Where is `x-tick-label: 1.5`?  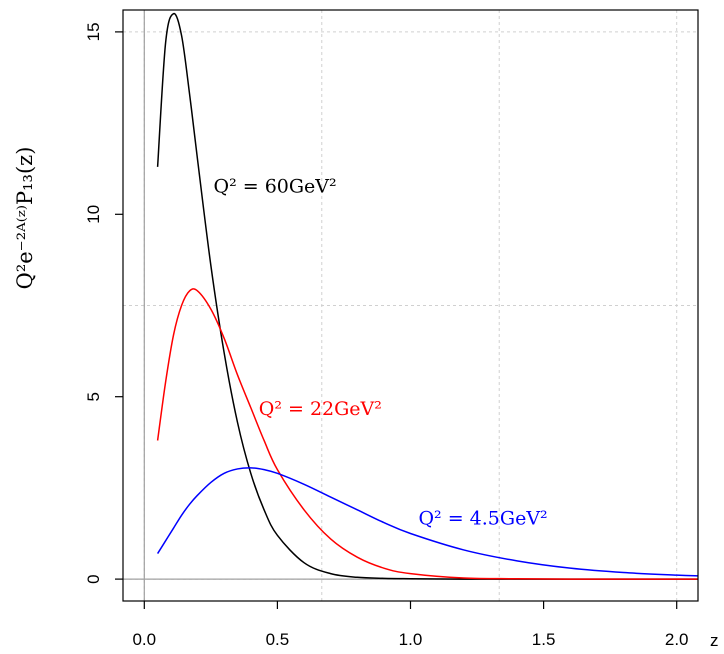
x-tick-label: 1.5 is located at coordinates (544, 639).